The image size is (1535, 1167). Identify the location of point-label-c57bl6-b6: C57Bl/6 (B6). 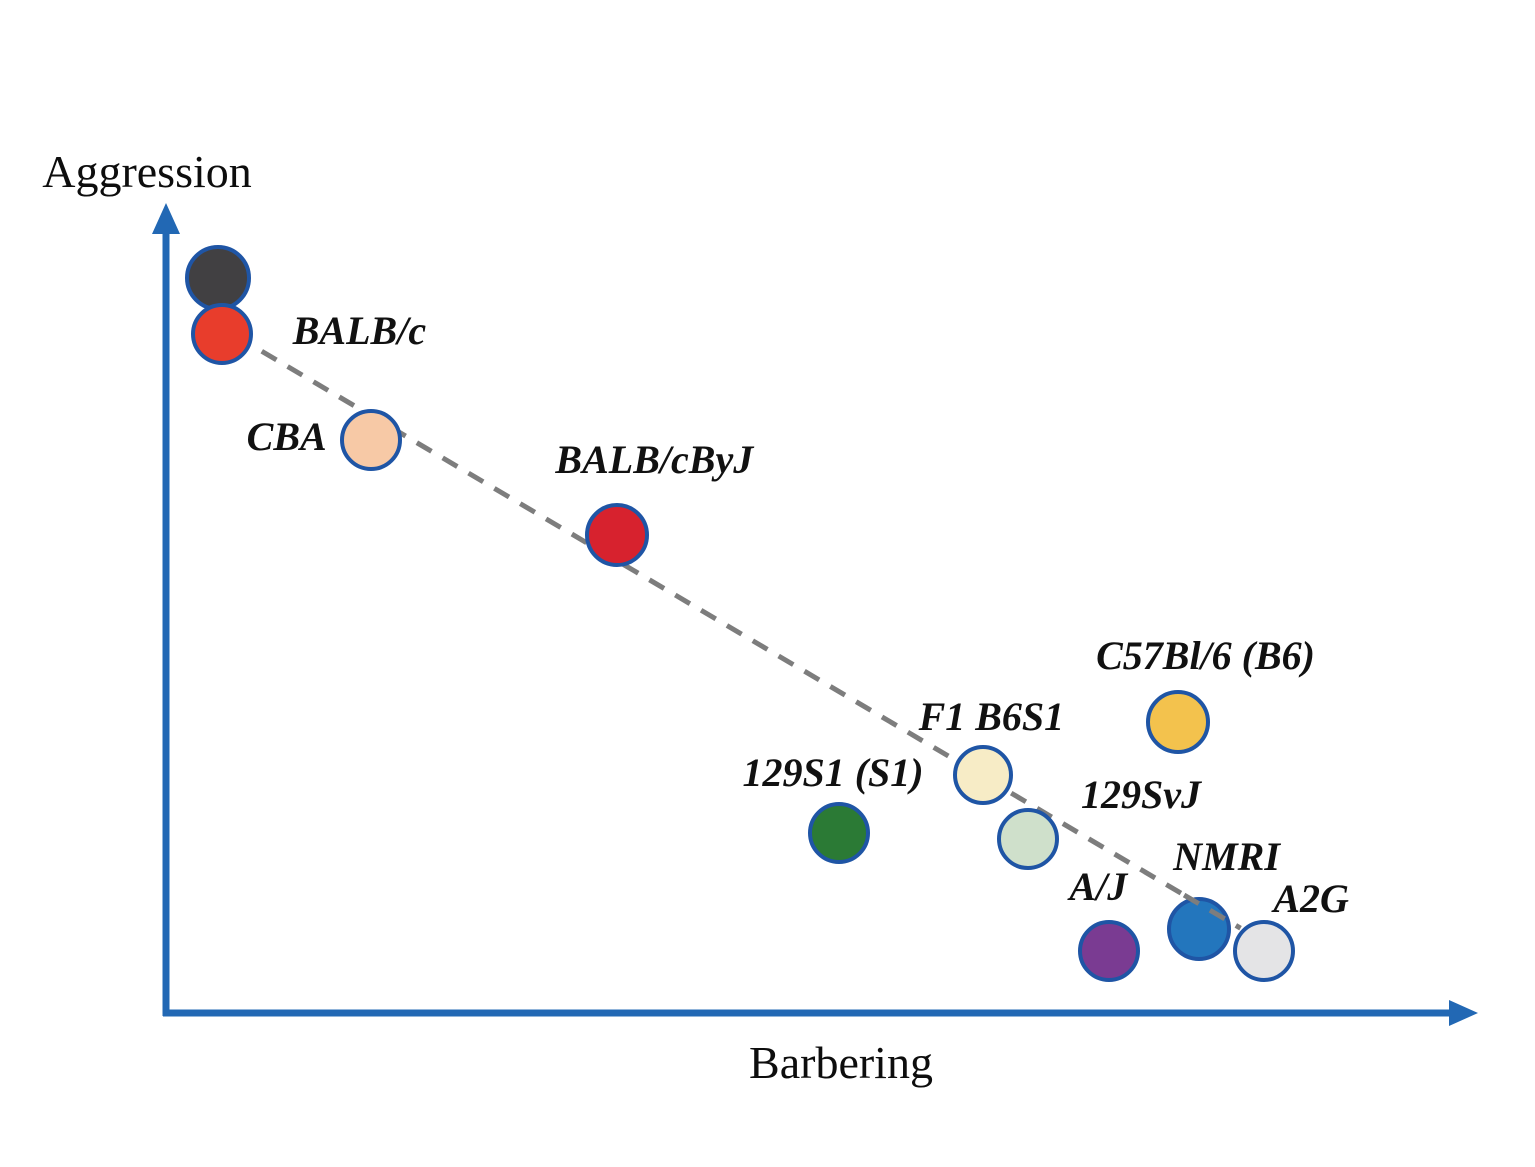
(1205, 656).